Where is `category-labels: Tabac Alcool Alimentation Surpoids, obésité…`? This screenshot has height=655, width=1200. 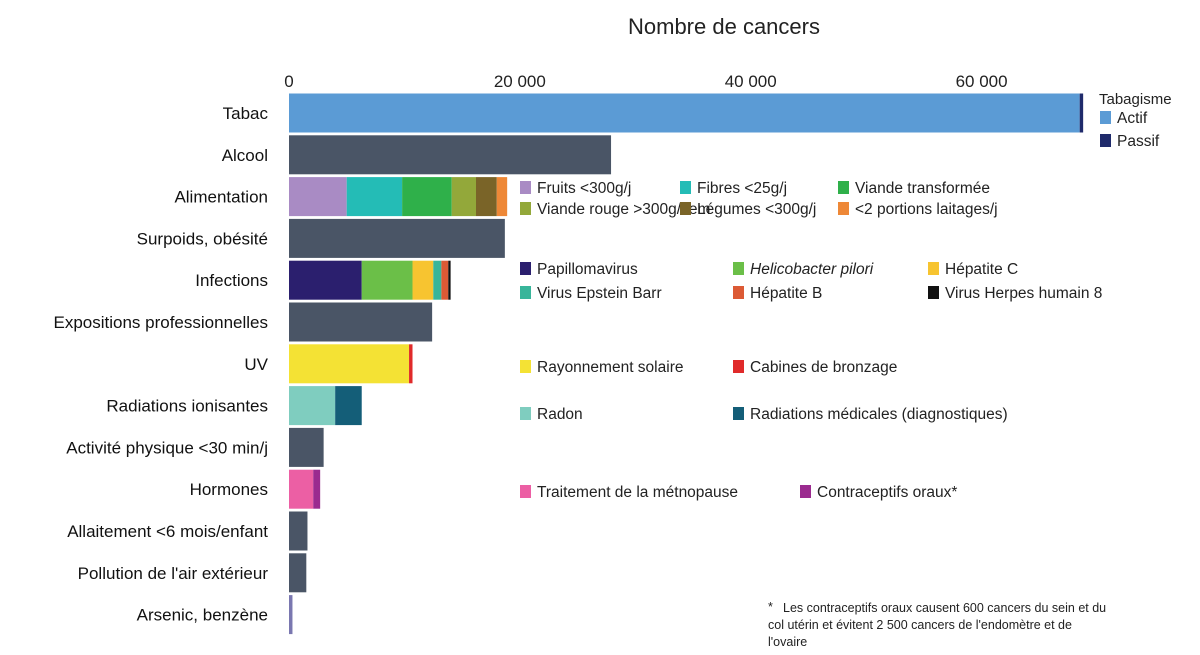
category-labels: Tabac Alcool Alimentation Surpoids, obésité… is located at coordinates (160, 364).